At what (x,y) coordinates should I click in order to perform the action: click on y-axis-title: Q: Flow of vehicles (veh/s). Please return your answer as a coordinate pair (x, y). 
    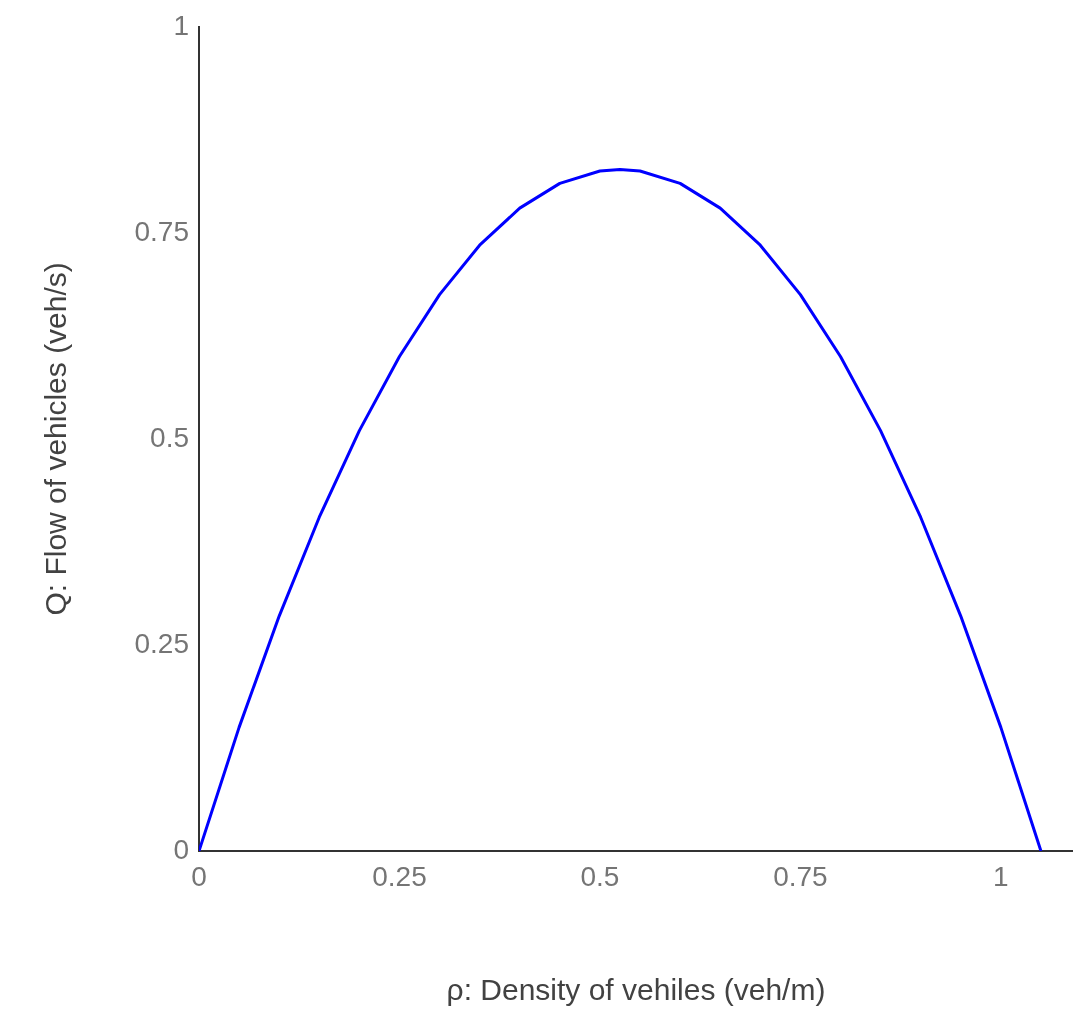
    Looking at the image, I should click on (56, 439).